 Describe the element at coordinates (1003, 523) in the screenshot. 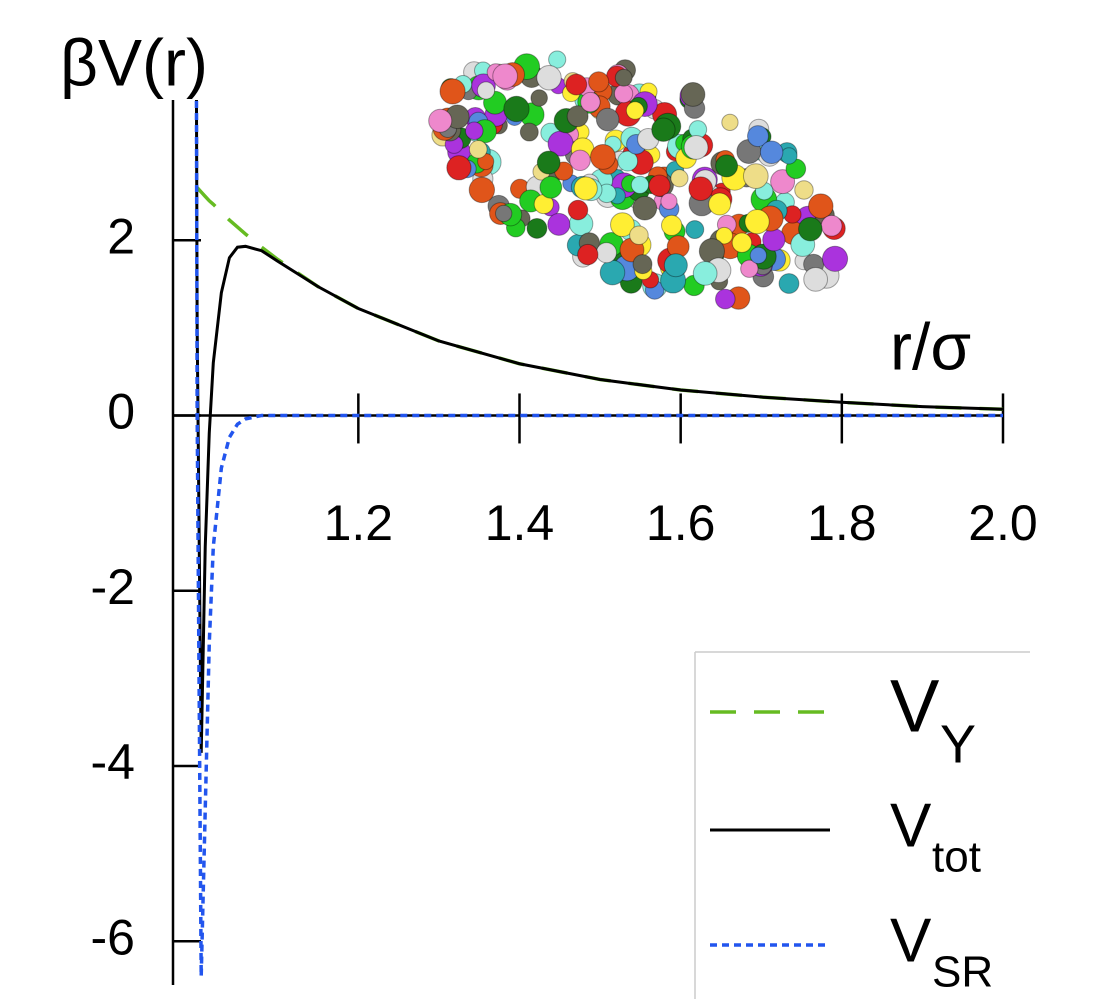

I see `x-tick-label: 2.0` at that location.